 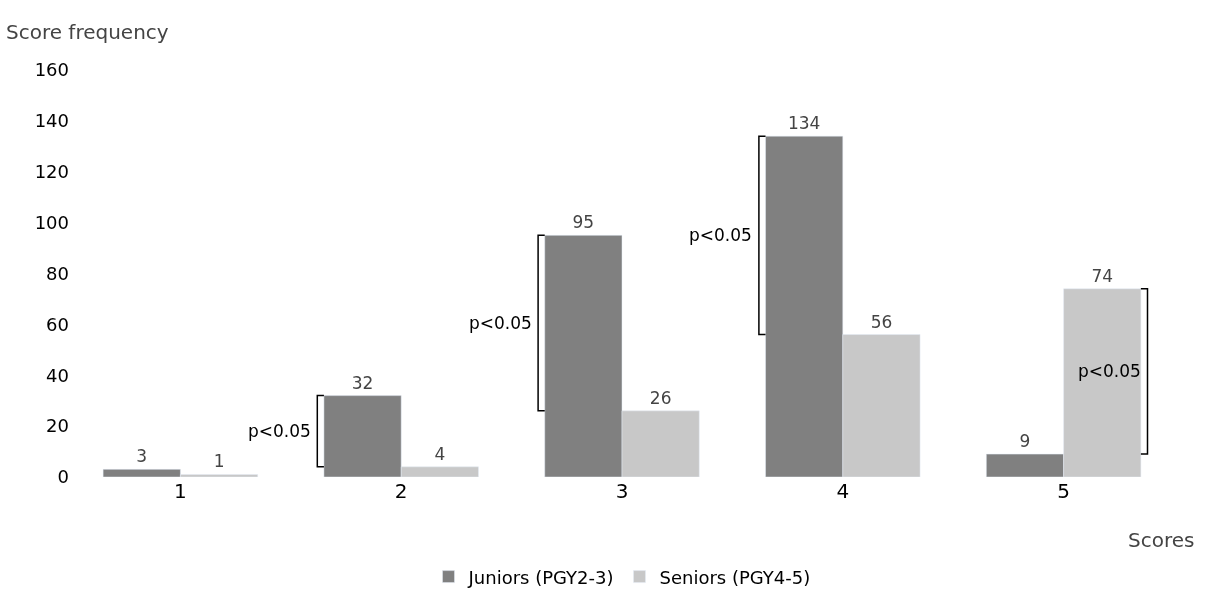 What do you see at coordinates (57, 273) in the screenshot?
I see `y-tick-label: 80` at bounding box center [57, 273].